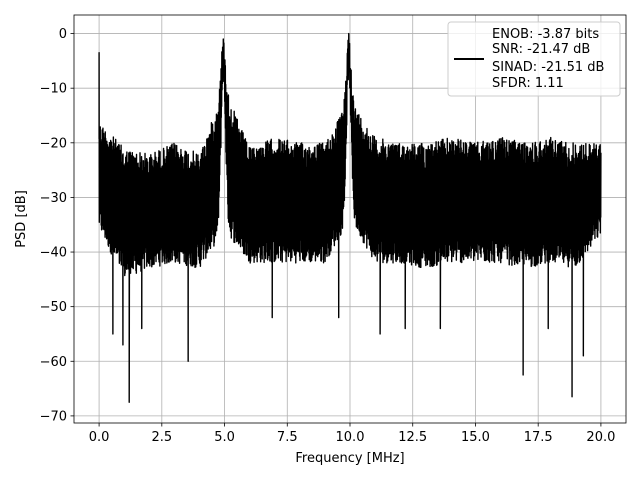  What do you see at coordinates (53, 362) in the screenshot?
I see `y-tick-label: −60` at bounding box center [53, 362].